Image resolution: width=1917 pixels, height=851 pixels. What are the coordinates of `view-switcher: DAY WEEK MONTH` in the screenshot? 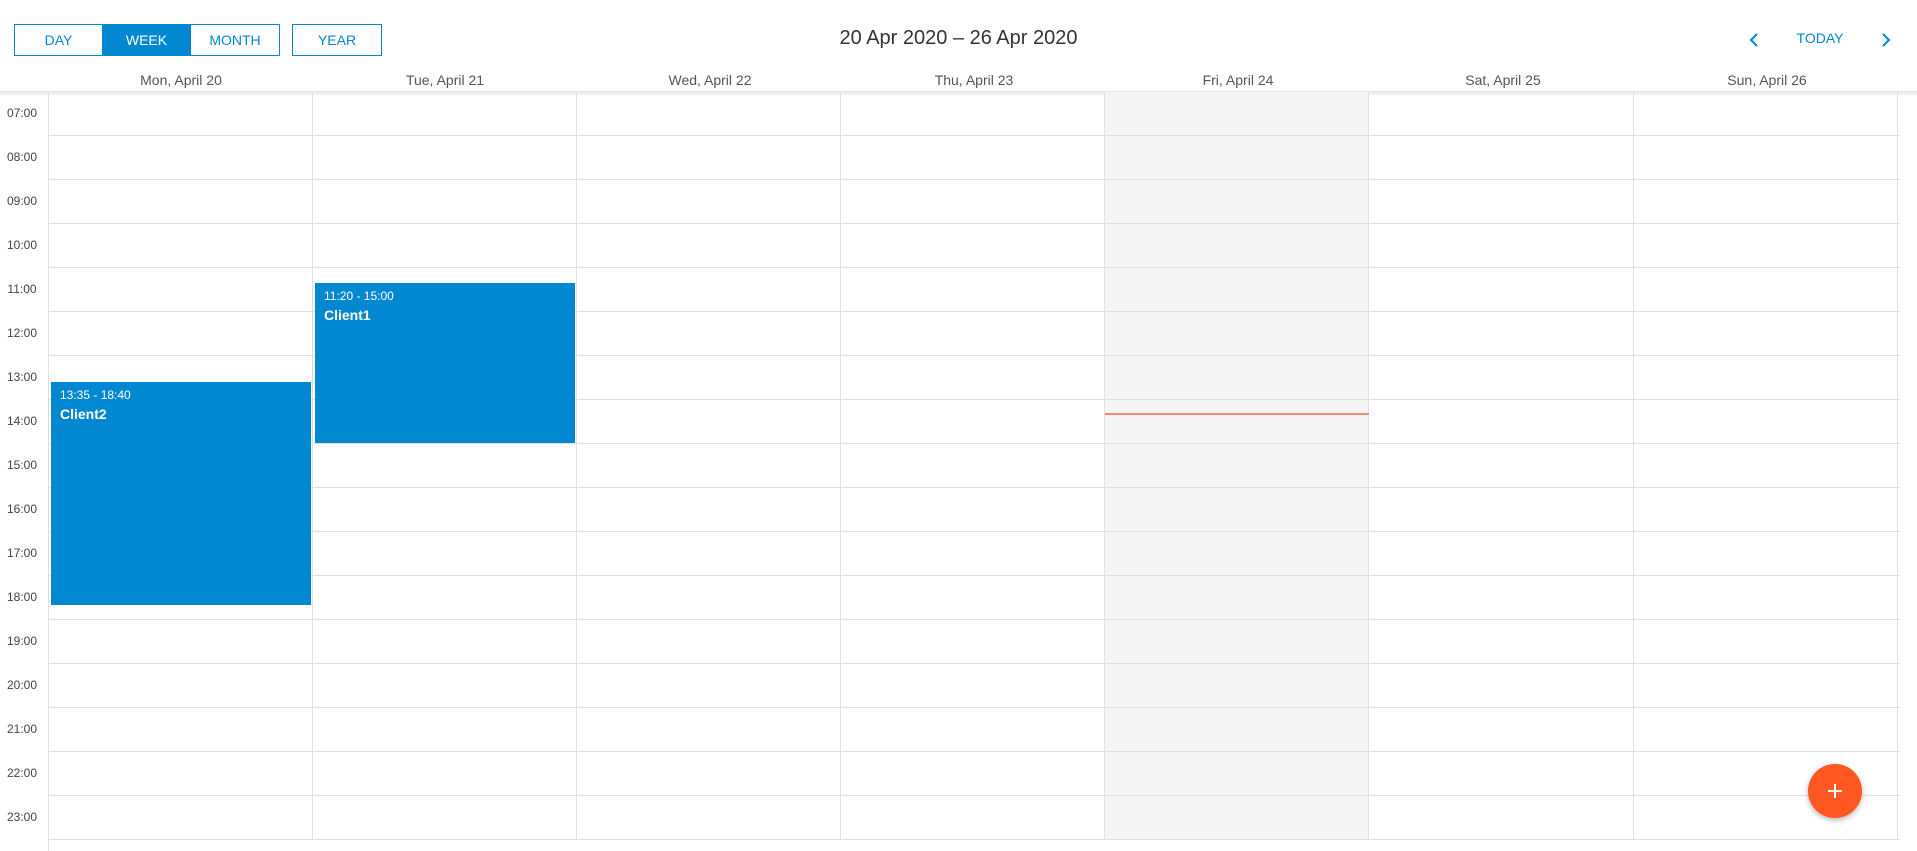 It's located at (147, 40).